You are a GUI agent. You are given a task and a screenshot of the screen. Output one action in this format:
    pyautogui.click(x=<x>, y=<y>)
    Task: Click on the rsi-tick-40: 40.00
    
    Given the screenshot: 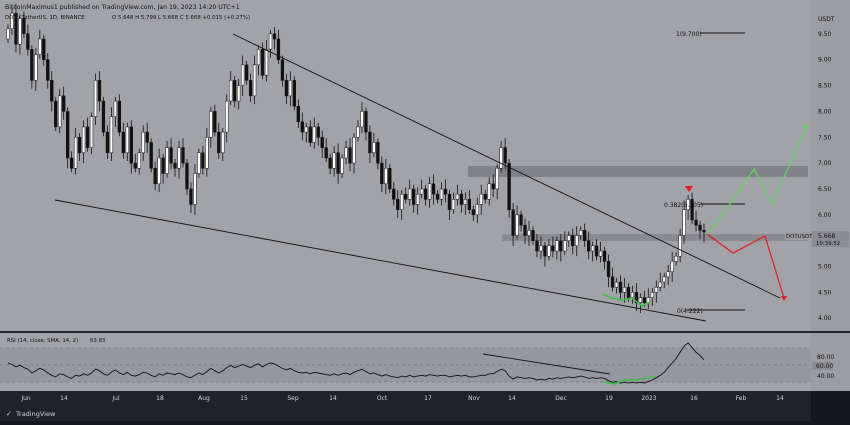 What is the action you would take?
    pyautogui.click(x=825, y=376)
    